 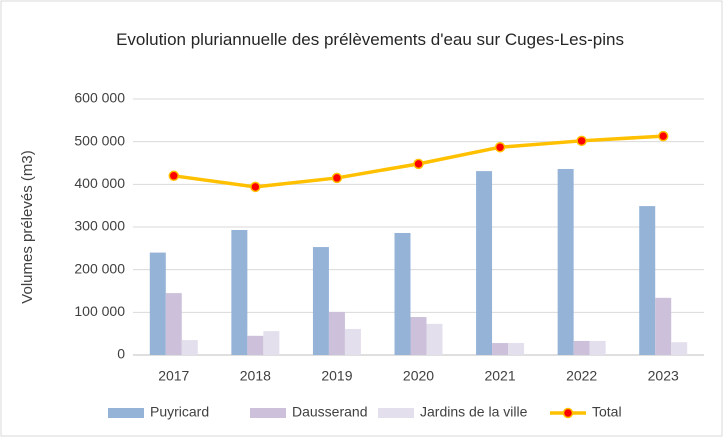 I want to click on y-tick-label: 0, so click(x=121, y=354).